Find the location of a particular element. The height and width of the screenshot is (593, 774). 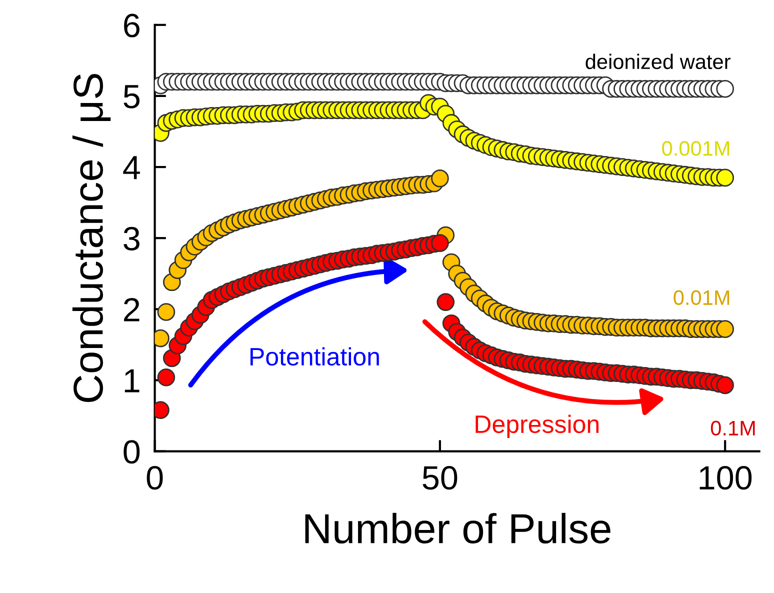

y-tick-label: 1 is located at coordinates (132, 380).